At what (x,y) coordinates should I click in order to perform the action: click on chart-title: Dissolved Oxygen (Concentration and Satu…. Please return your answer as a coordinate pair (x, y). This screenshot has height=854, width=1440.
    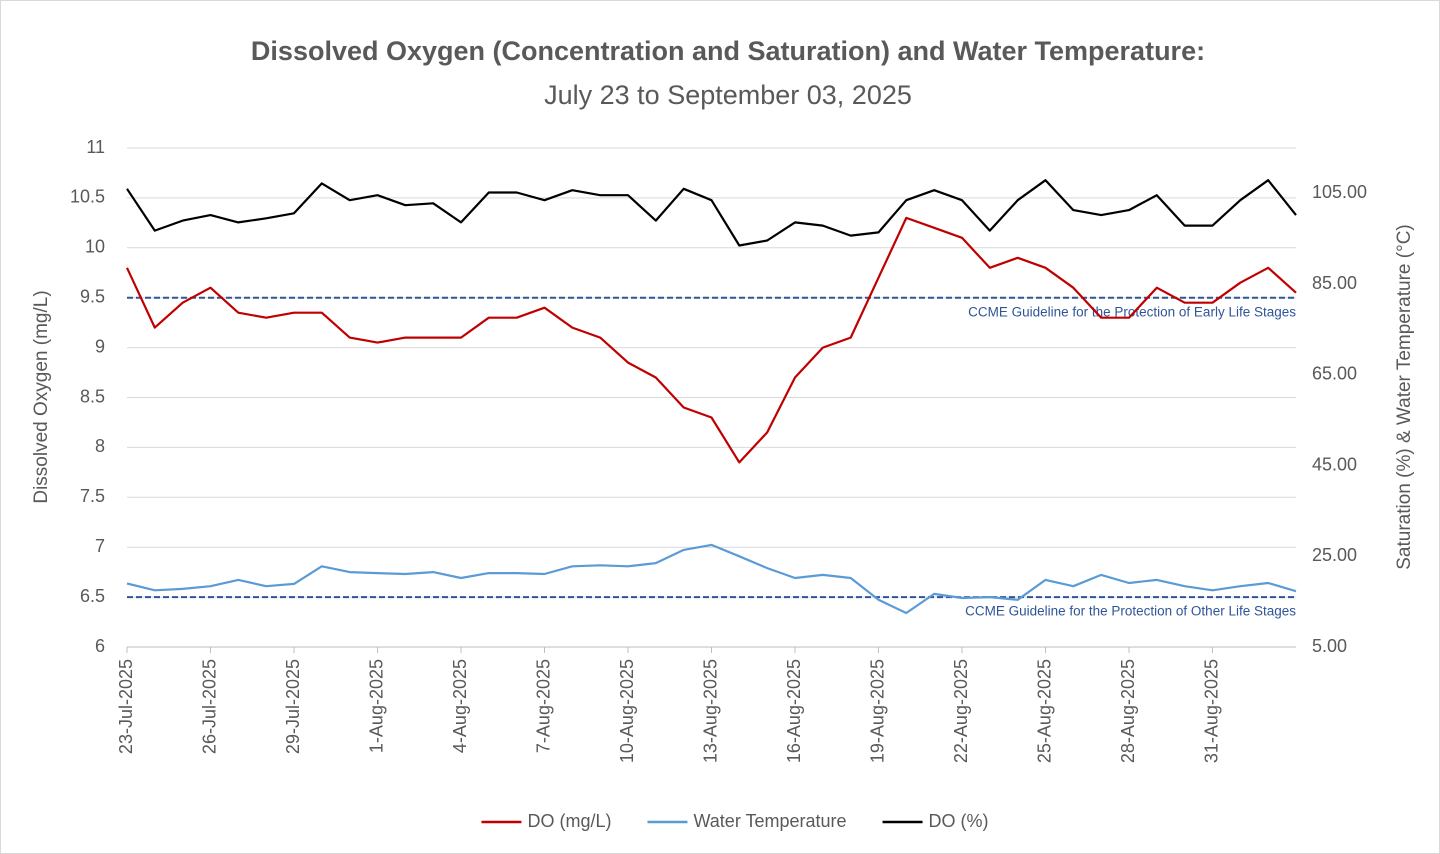
    Looking at the image, I should click on (728, 51).